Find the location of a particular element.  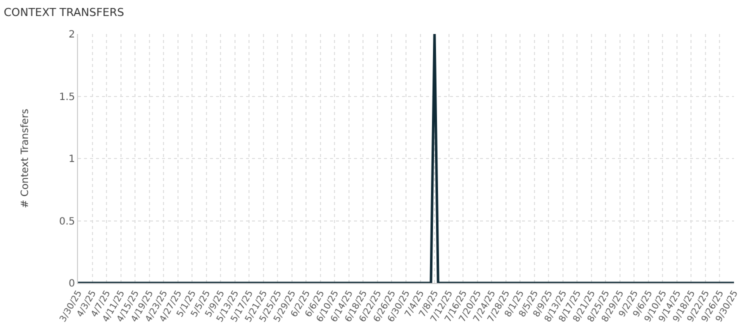

y-axis-title: # Context Transfers is located at coordinates (26, 158).